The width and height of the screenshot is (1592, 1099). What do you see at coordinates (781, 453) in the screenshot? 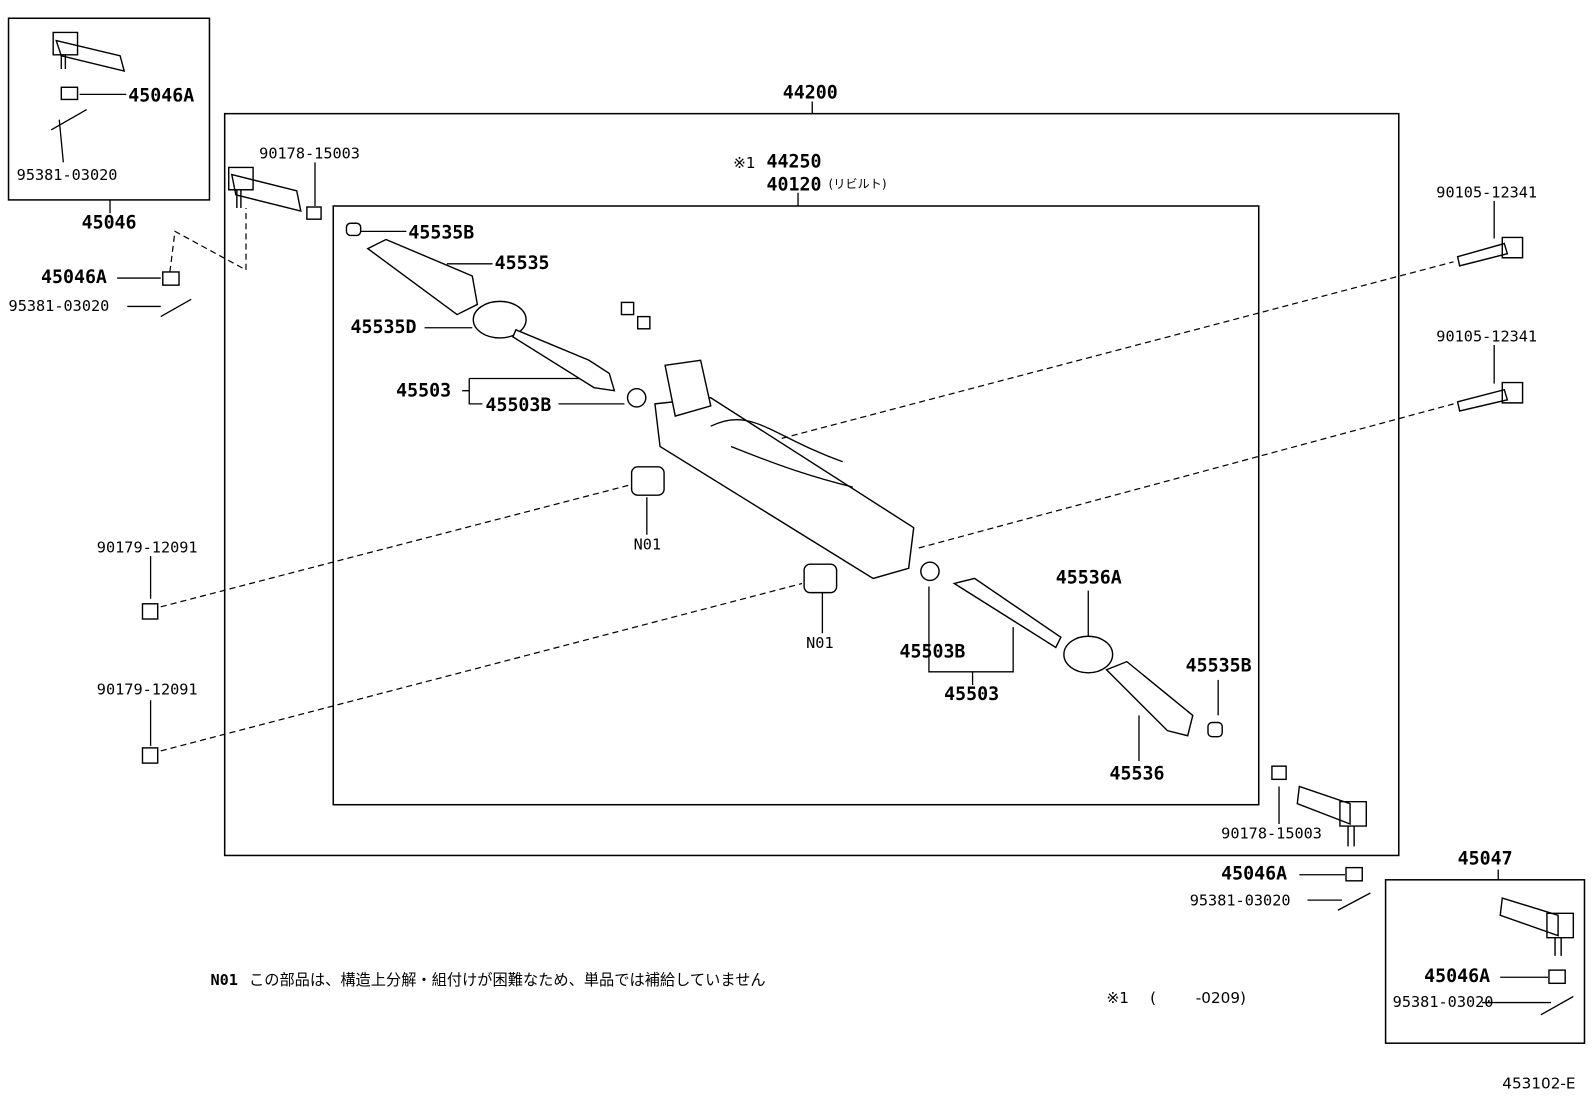
I see `pipe` at bounding box center [781, 453].